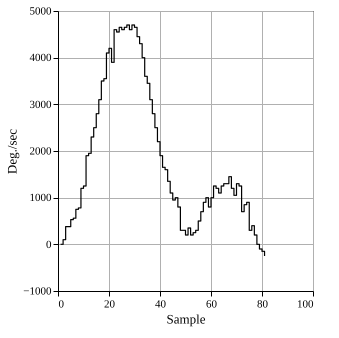 The height and width of the screenshot is (338, 339). Describe the element at coordinates (37, 292) in the screenshot. I see `y-tick-label: −1000` at that location.